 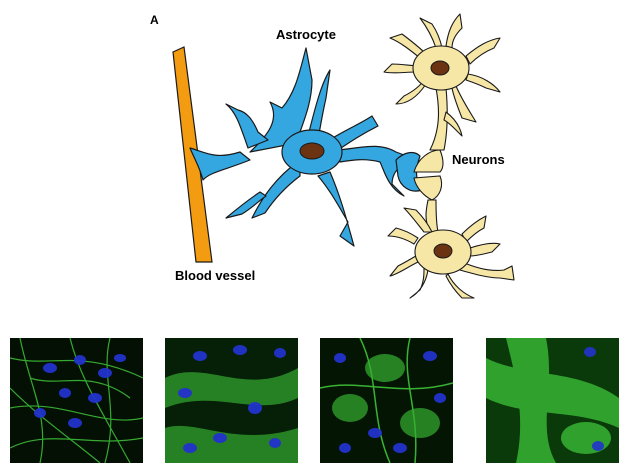 I want to click on neuron-upper-nucleus, so click(x=440, y=68).